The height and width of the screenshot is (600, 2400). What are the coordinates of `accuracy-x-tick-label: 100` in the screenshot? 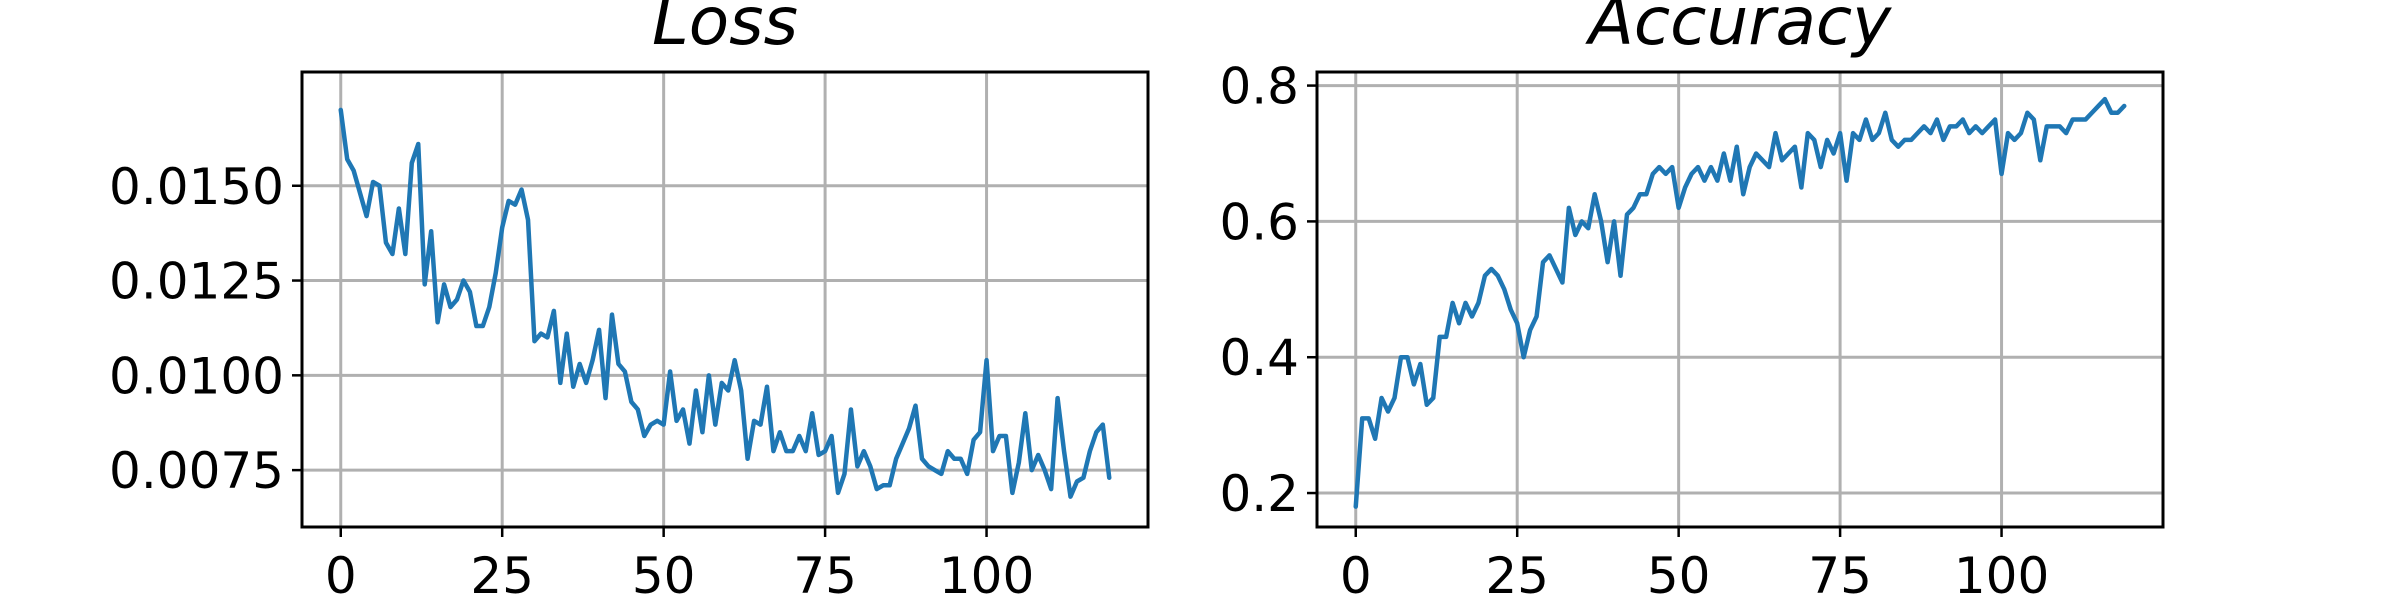 It's located at (2001, 573).